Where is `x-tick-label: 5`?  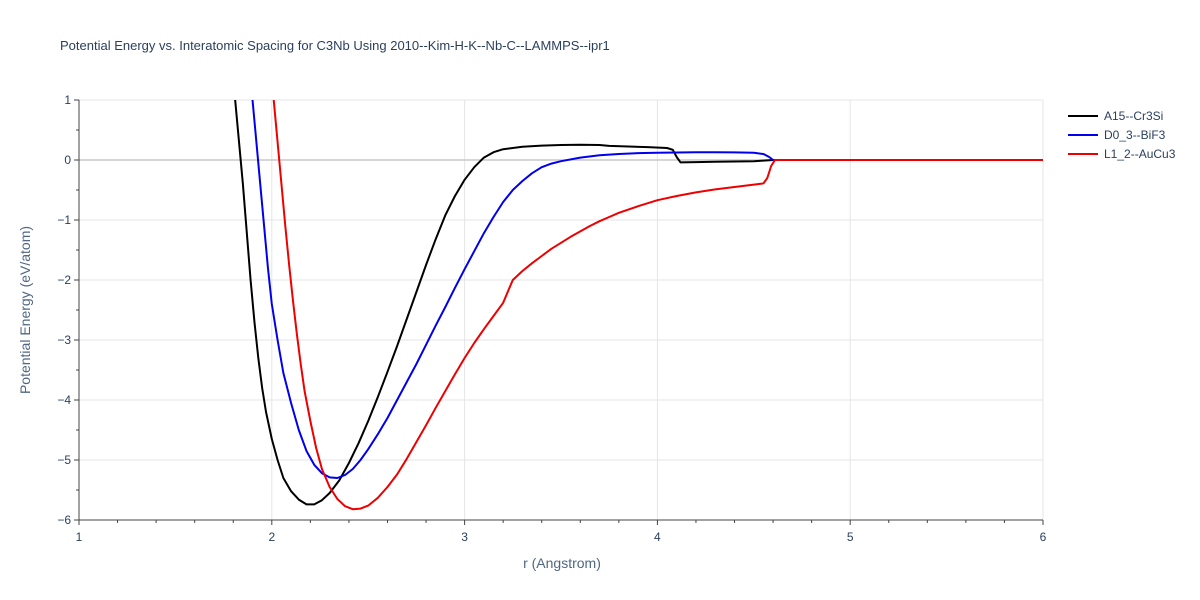
x-tick-label: 5 is located at coordinates (850, 537).